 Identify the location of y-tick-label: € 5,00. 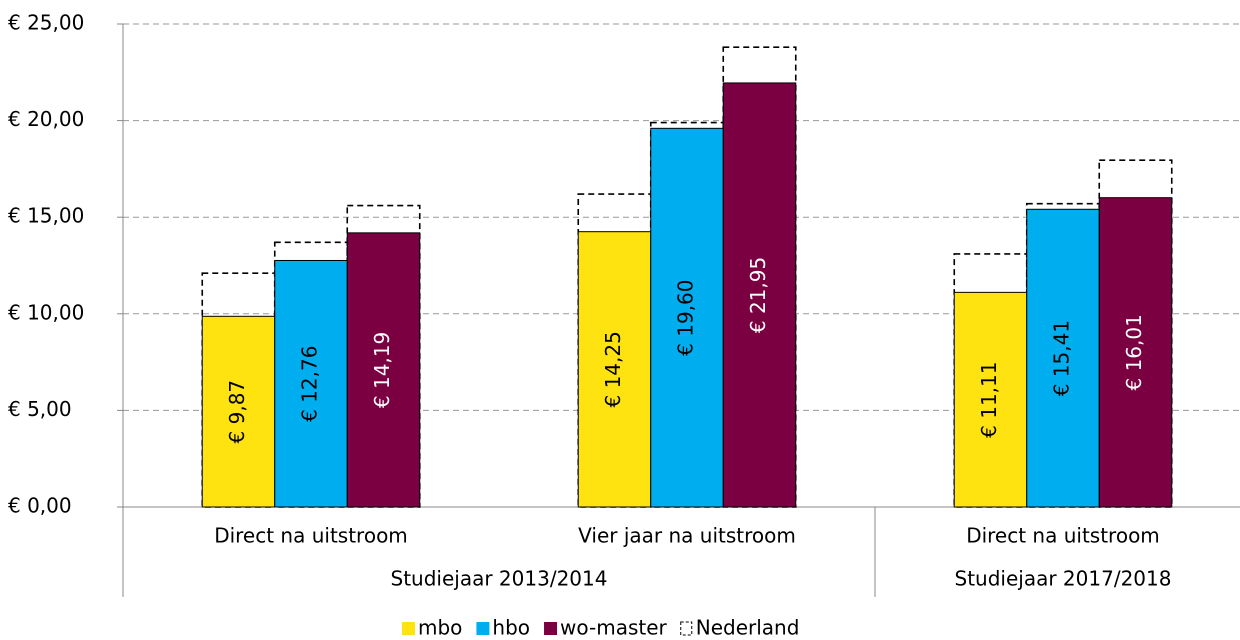
(40, 409).